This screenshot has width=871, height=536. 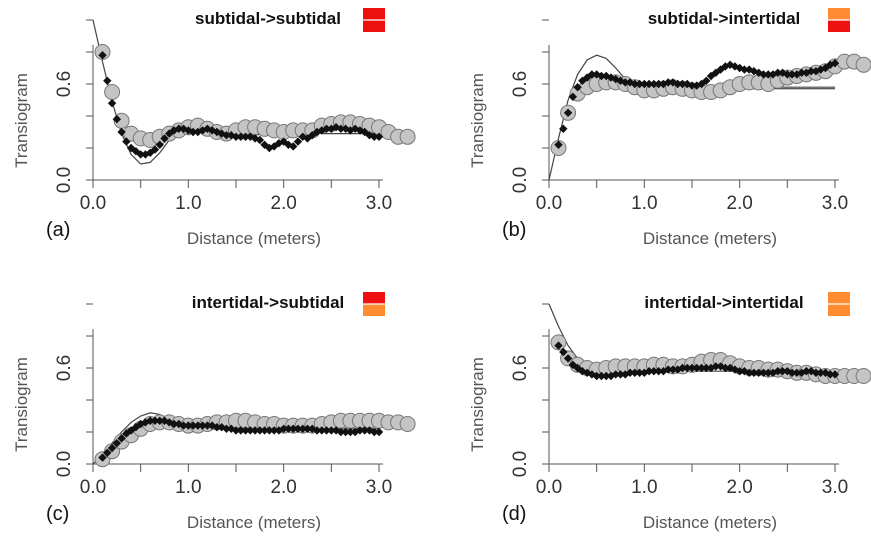 I want to click on panel-tag: (c), so click(x=57, y=514).